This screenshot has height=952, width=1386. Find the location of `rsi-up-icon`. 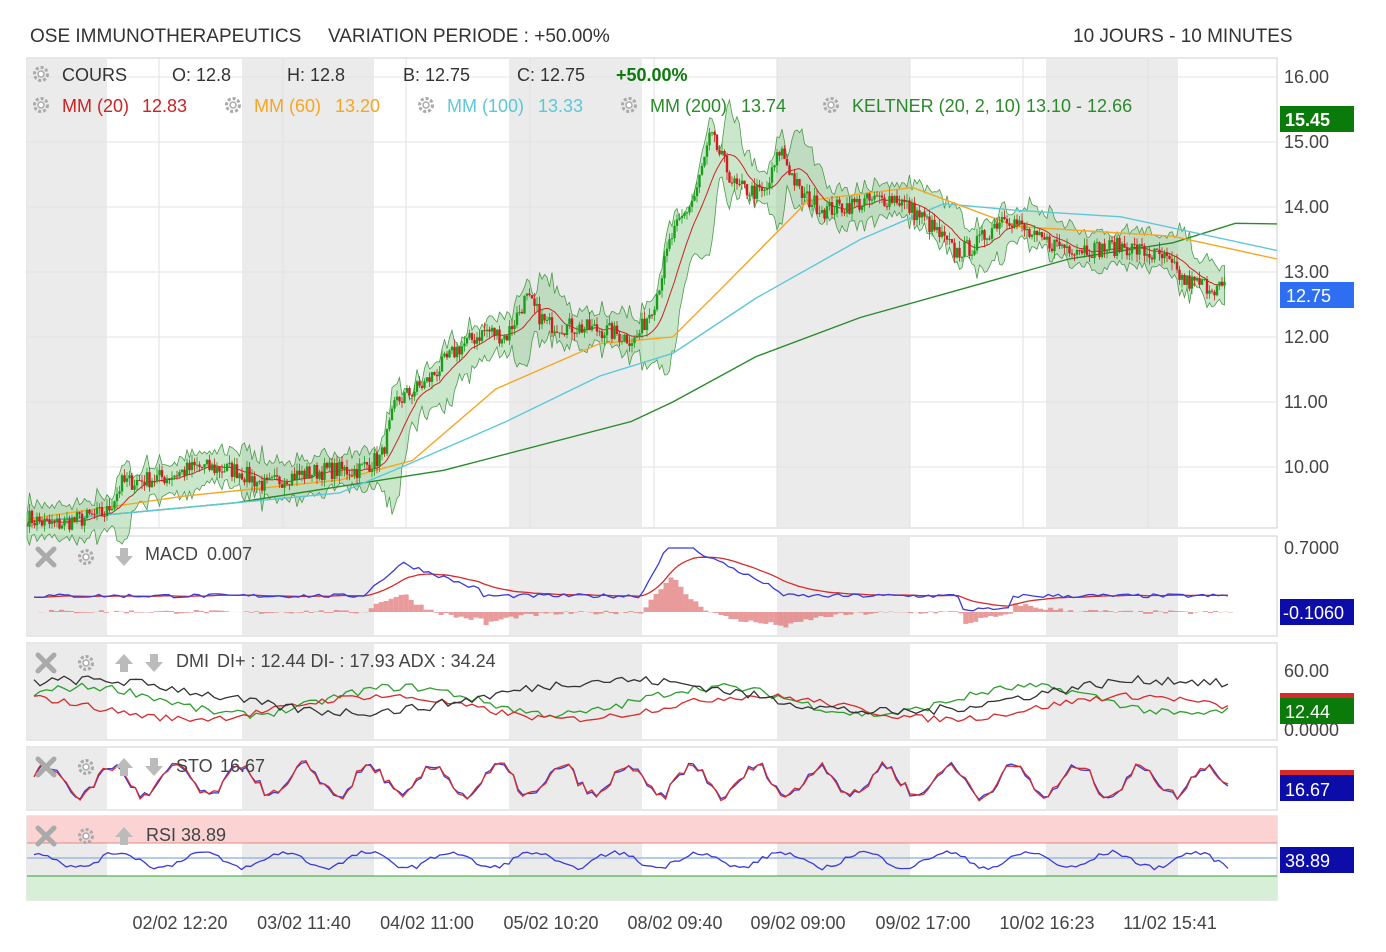

rsi-up-icon is located at coordinates (124, 836).